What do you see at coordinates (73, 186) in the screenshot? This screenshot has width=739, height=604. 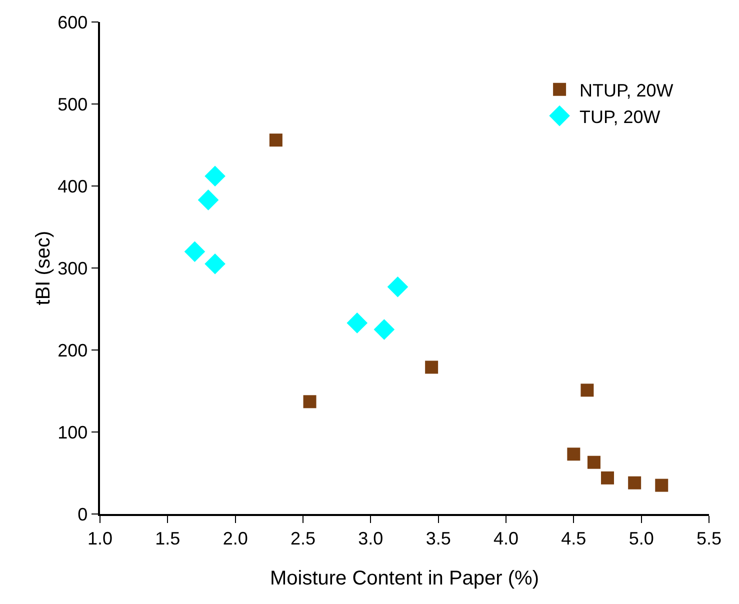 I see `y-tick-label: 400` at bounding box center [73, 186].